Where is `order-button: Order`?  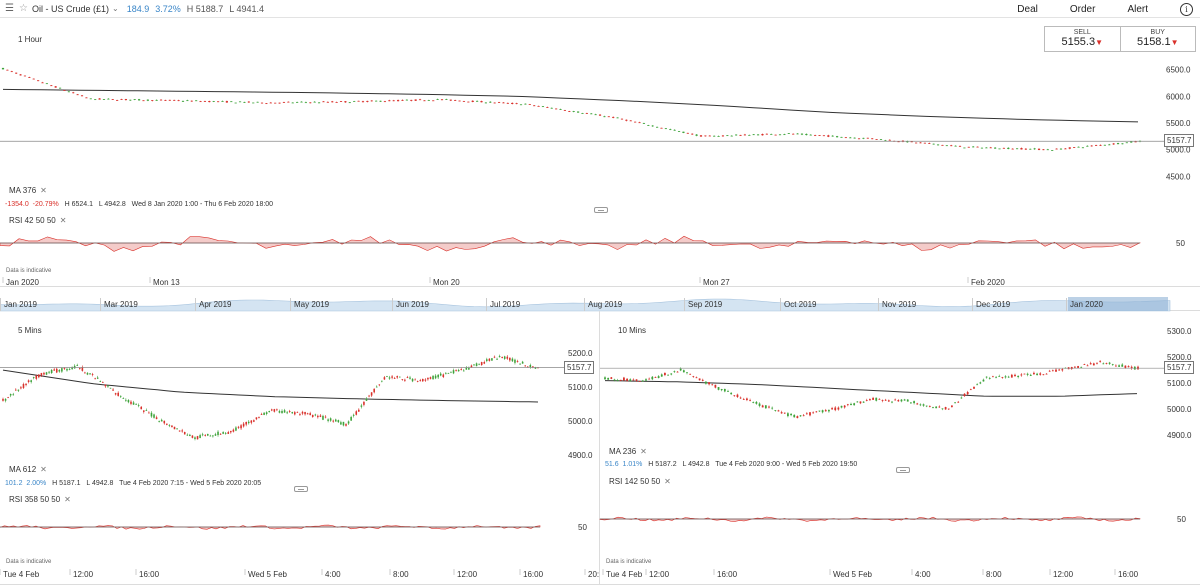
order-button: Order is located at coordinates (1082, 9).